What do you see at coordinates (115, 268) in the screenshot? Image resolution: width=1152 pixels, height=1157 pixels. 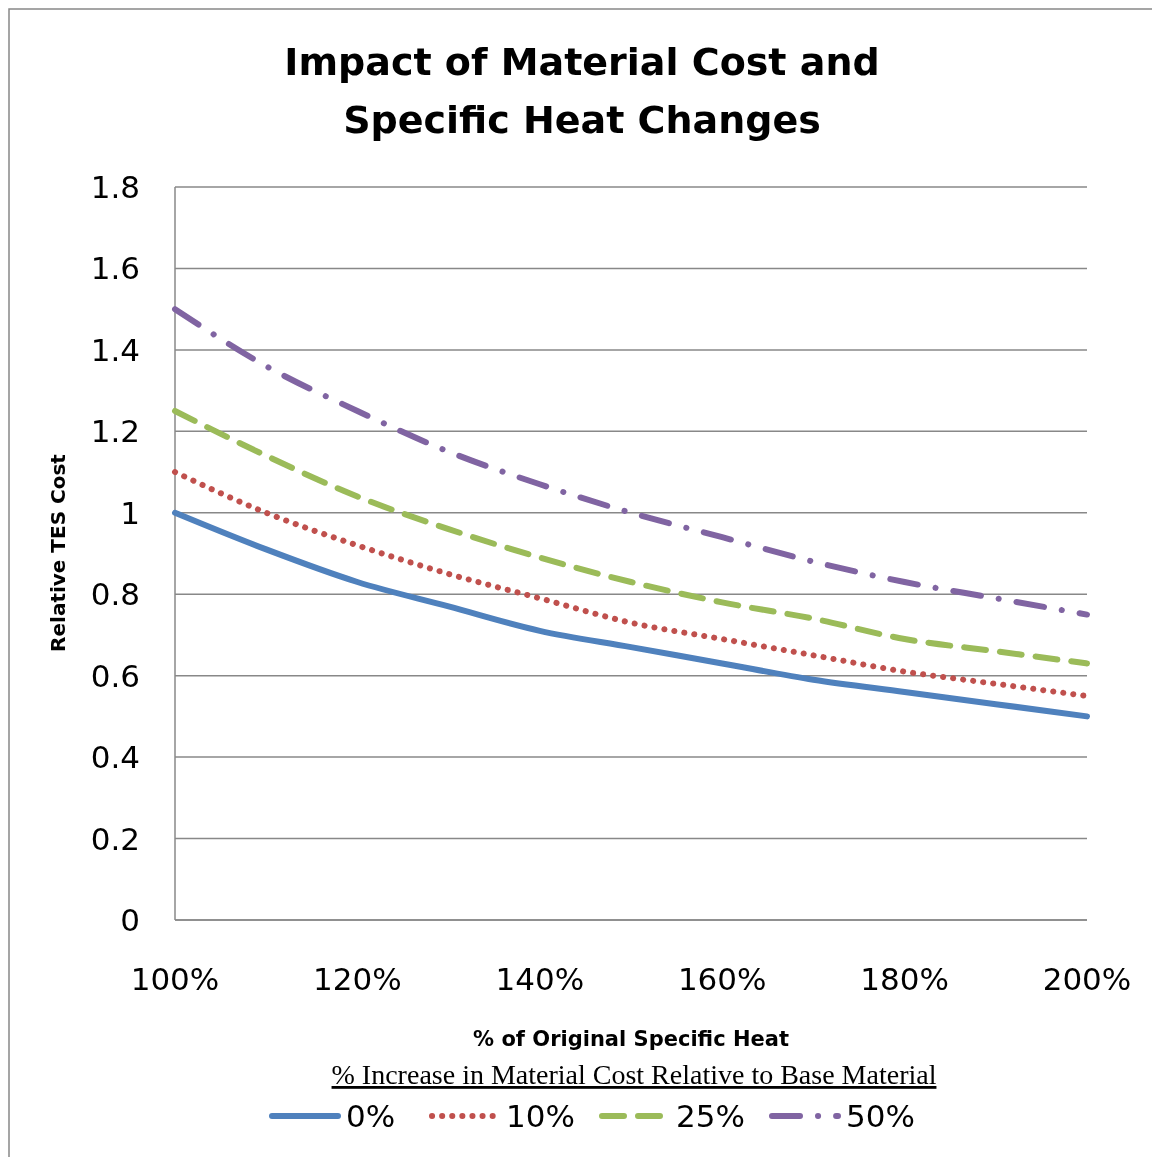 I see `y-tick-label: 1.6` at bounding box center [115, 268].